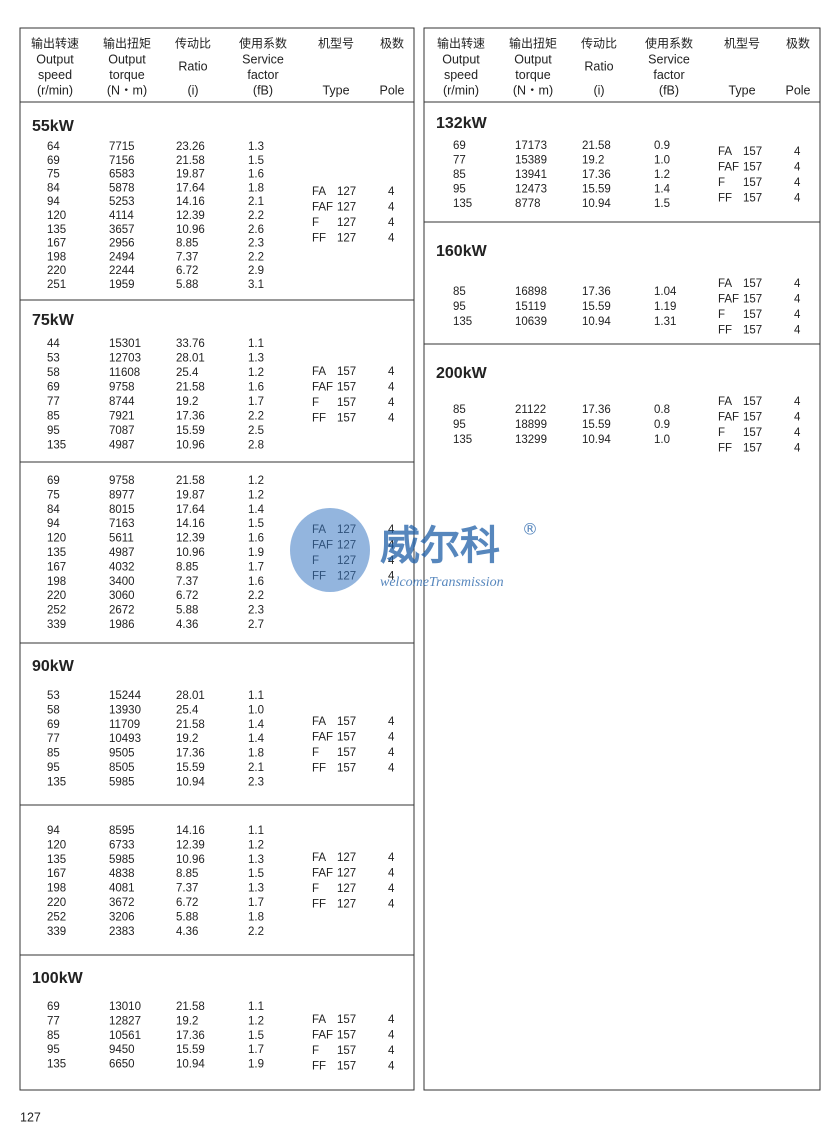 The width and height of the screenshot is (840, 1126). I want to click on cell: 1.7, so click(256, 402).